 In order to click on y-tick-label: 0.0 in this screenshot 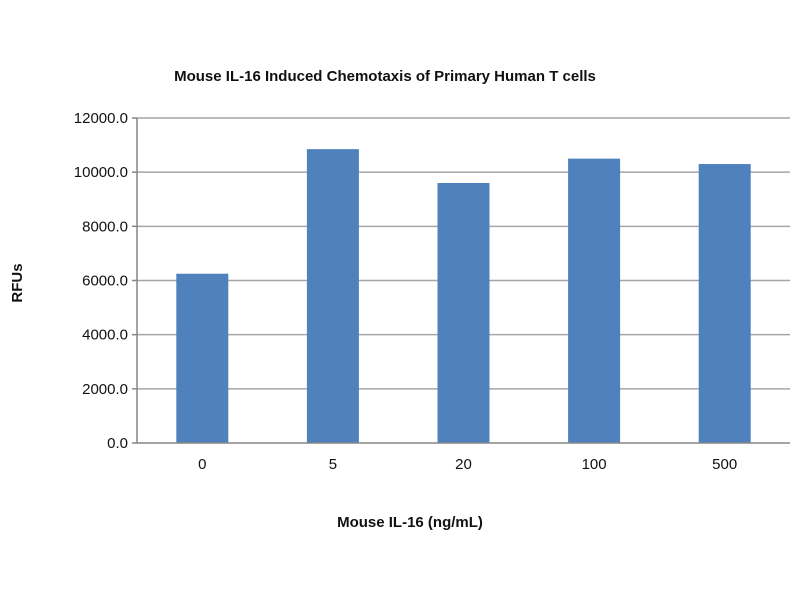, I will do `click(117, 443)`.